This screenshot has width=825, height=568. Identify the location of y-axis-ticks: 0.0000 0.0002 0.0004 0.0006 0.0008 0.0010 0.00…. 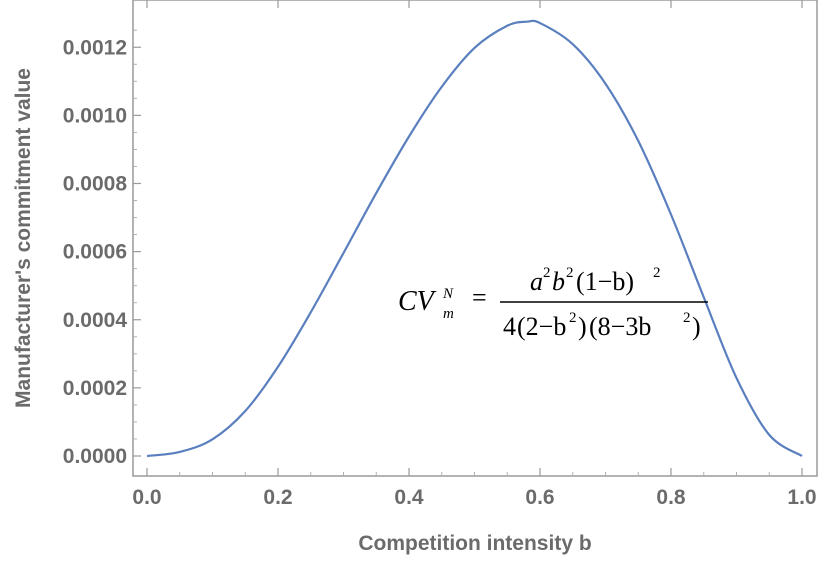
(102, 248).